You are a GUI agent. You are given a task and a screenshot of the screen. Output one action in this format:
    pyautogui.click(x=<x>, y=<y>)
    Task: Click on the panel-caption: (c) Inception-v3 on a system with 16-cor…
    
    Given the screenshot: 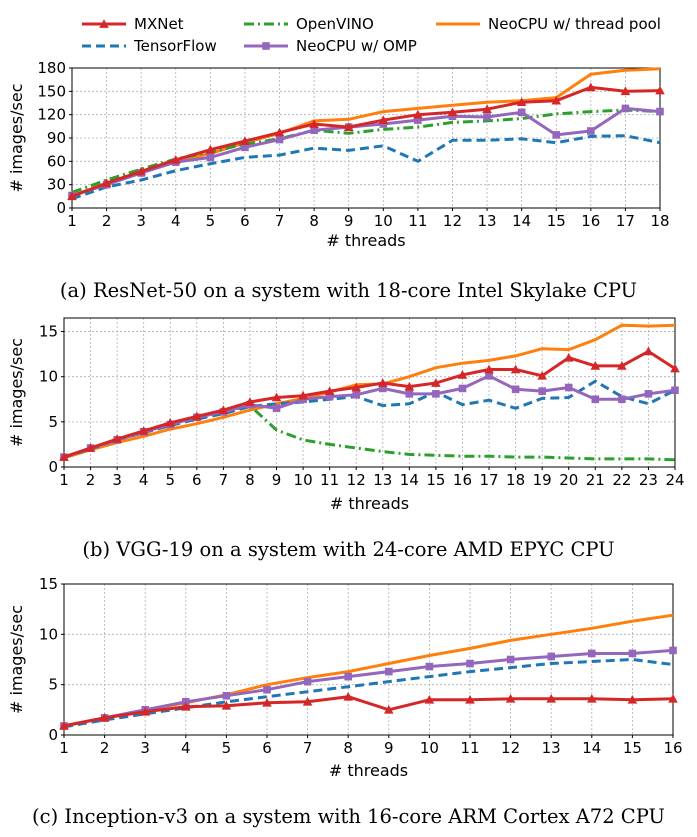 What is the action you would take?
    pyautogui.click(x=348, y=816)
    